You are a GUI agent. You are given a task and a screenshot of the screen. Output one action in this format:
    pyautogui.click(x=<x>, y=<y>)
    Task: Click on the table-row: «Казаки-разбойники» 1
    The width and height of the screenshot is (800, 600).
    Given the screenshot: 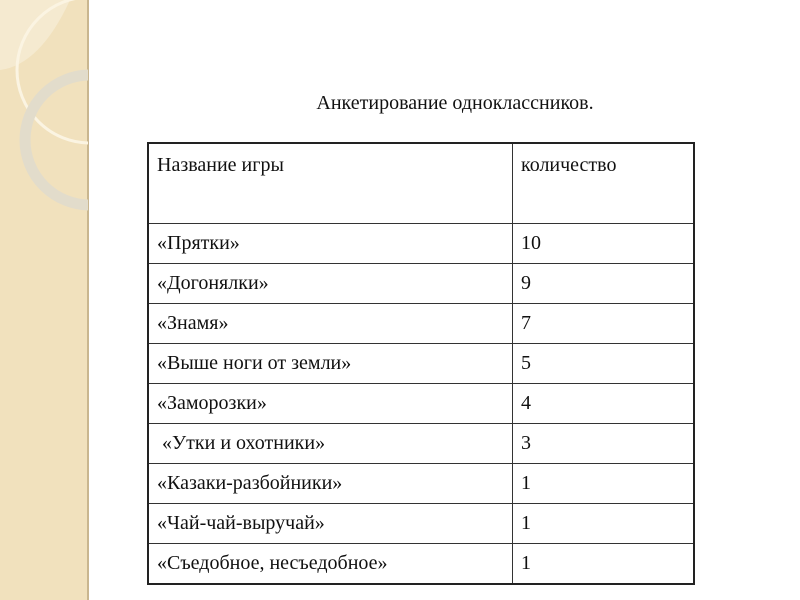 What is the action you would take?
    pyautogui.click(x=421, y=483)
    